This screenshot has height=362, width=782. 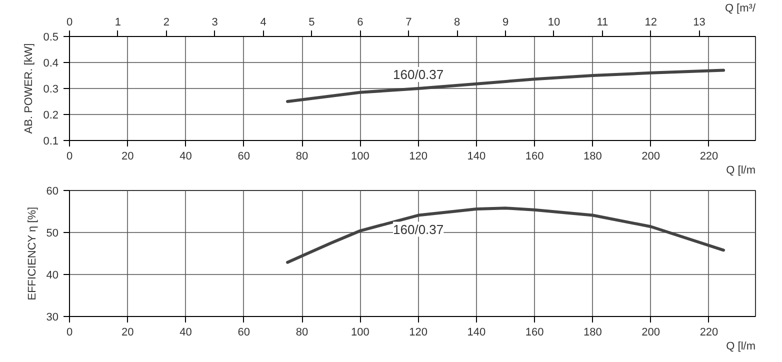 I want to click on x2-tick-label: 1, so click(x=118, y=22).